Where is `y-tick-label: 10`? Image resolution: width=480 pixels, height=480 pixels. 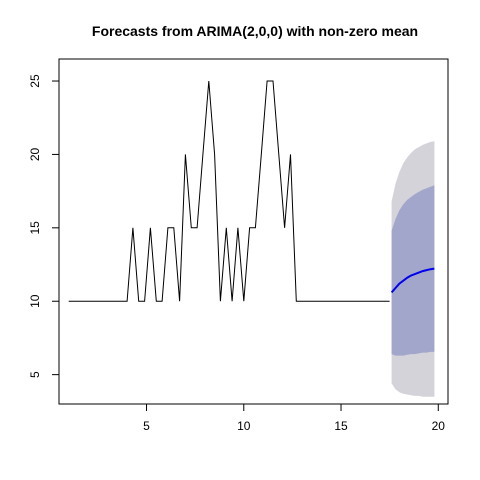
y-tick-label: 10 is located at coordinates (35, 301).